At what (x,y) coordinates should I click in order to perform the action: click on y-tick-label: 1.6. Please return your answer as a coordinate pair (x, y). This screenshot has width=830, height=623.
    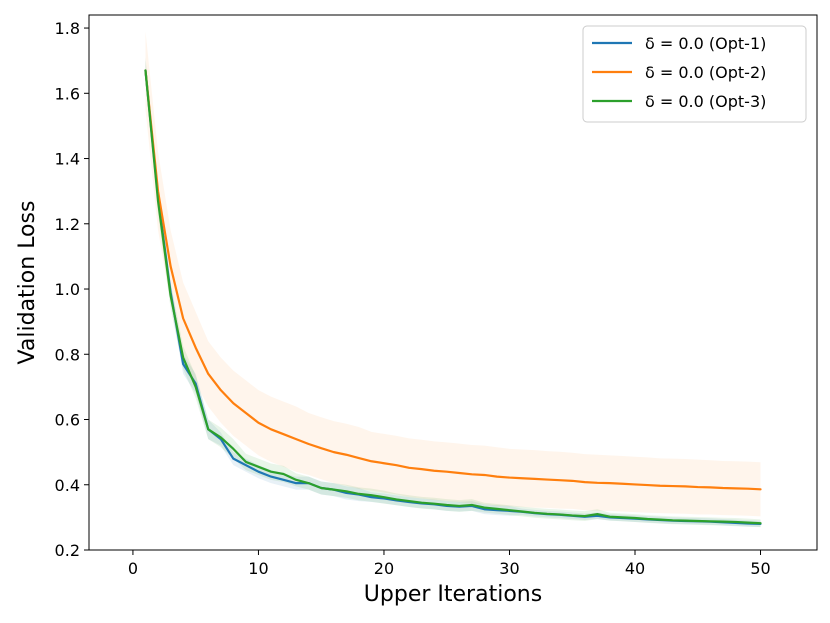
    Looking at the image, I should click on (67, 93).